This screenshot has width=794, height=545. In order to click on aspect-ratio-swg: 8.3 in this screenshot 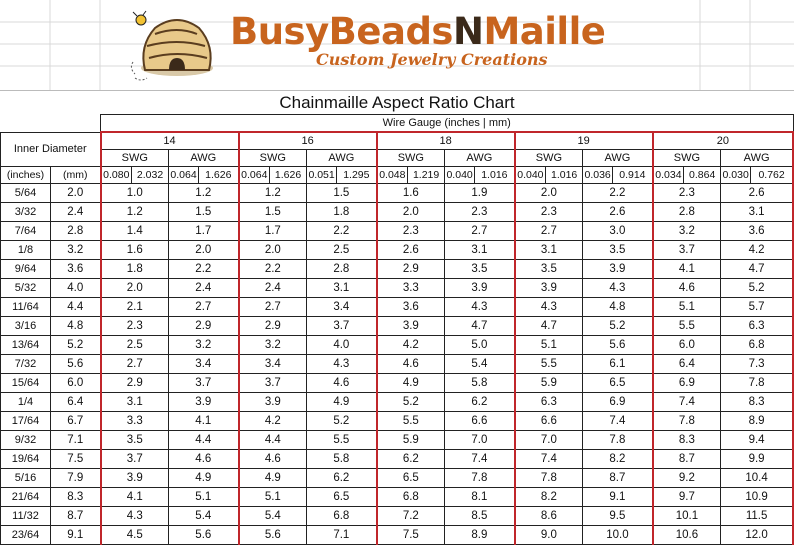, I will do `click(686, 440)`.